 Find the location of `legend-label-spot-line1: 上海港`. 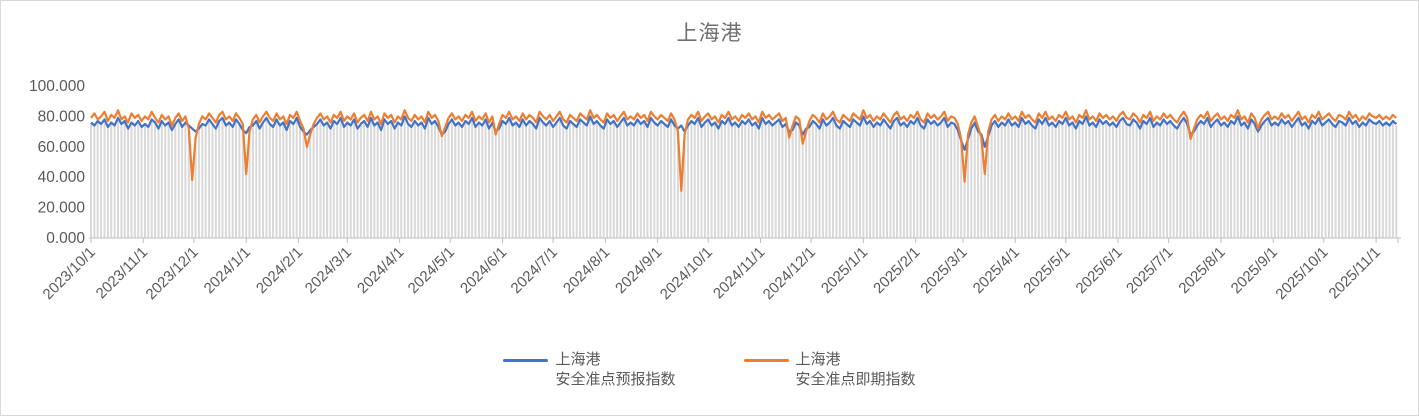

legend-label-spot-line1: 上海港 is located at coordinates (818, 359).